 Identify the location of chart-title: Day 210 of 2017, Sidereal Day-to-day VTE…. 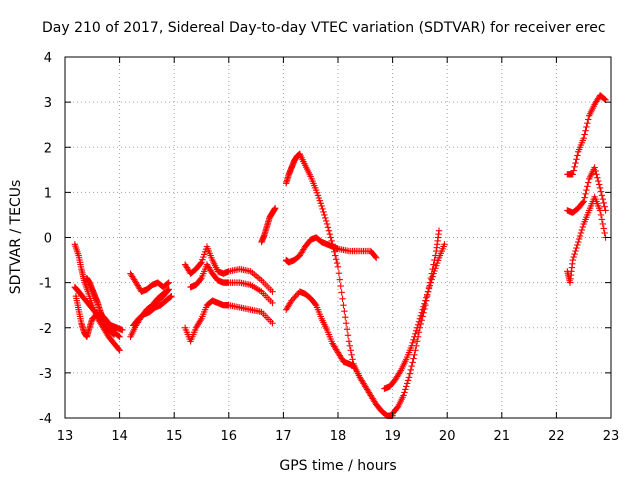
(324, 28).